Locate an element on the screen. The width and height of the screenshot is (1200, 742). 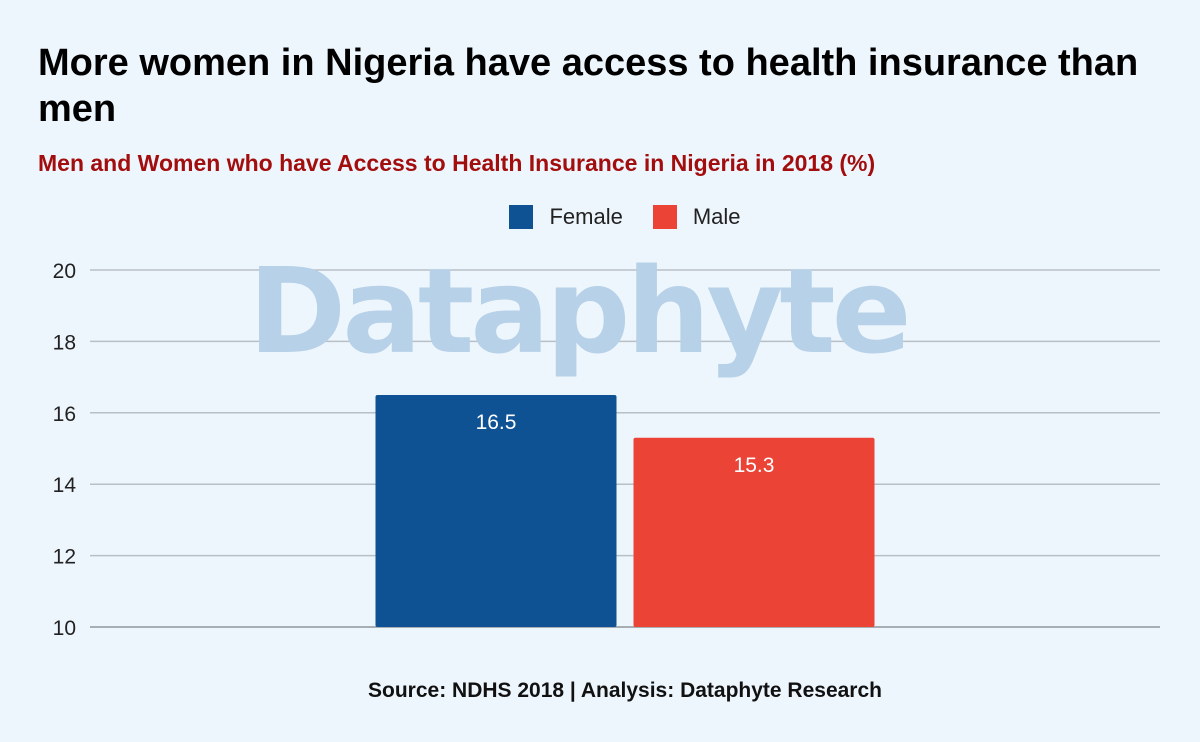
y-tick-label: 10 is located at coordinates (64, 628).